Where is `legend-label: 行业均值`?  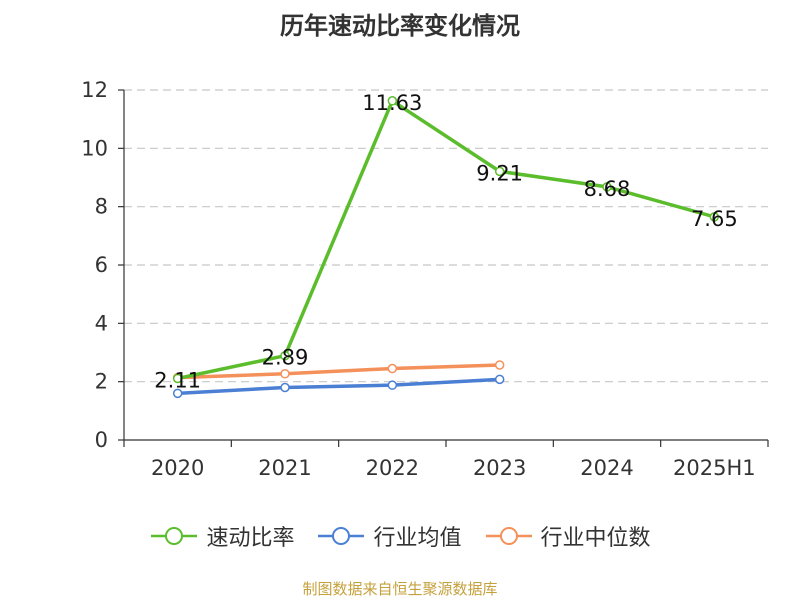 legend-label: 行业均值 is located at coordinates (417, 538).